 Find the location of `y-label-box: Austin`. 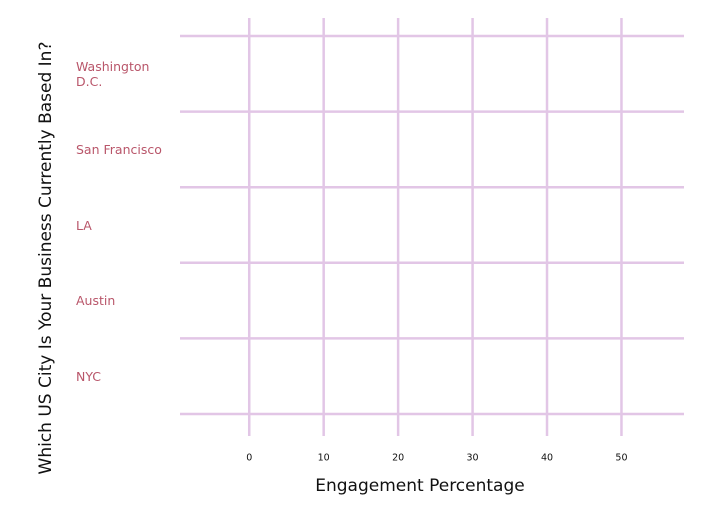

y-label-box: Austin is located at coordinates (126, 301).